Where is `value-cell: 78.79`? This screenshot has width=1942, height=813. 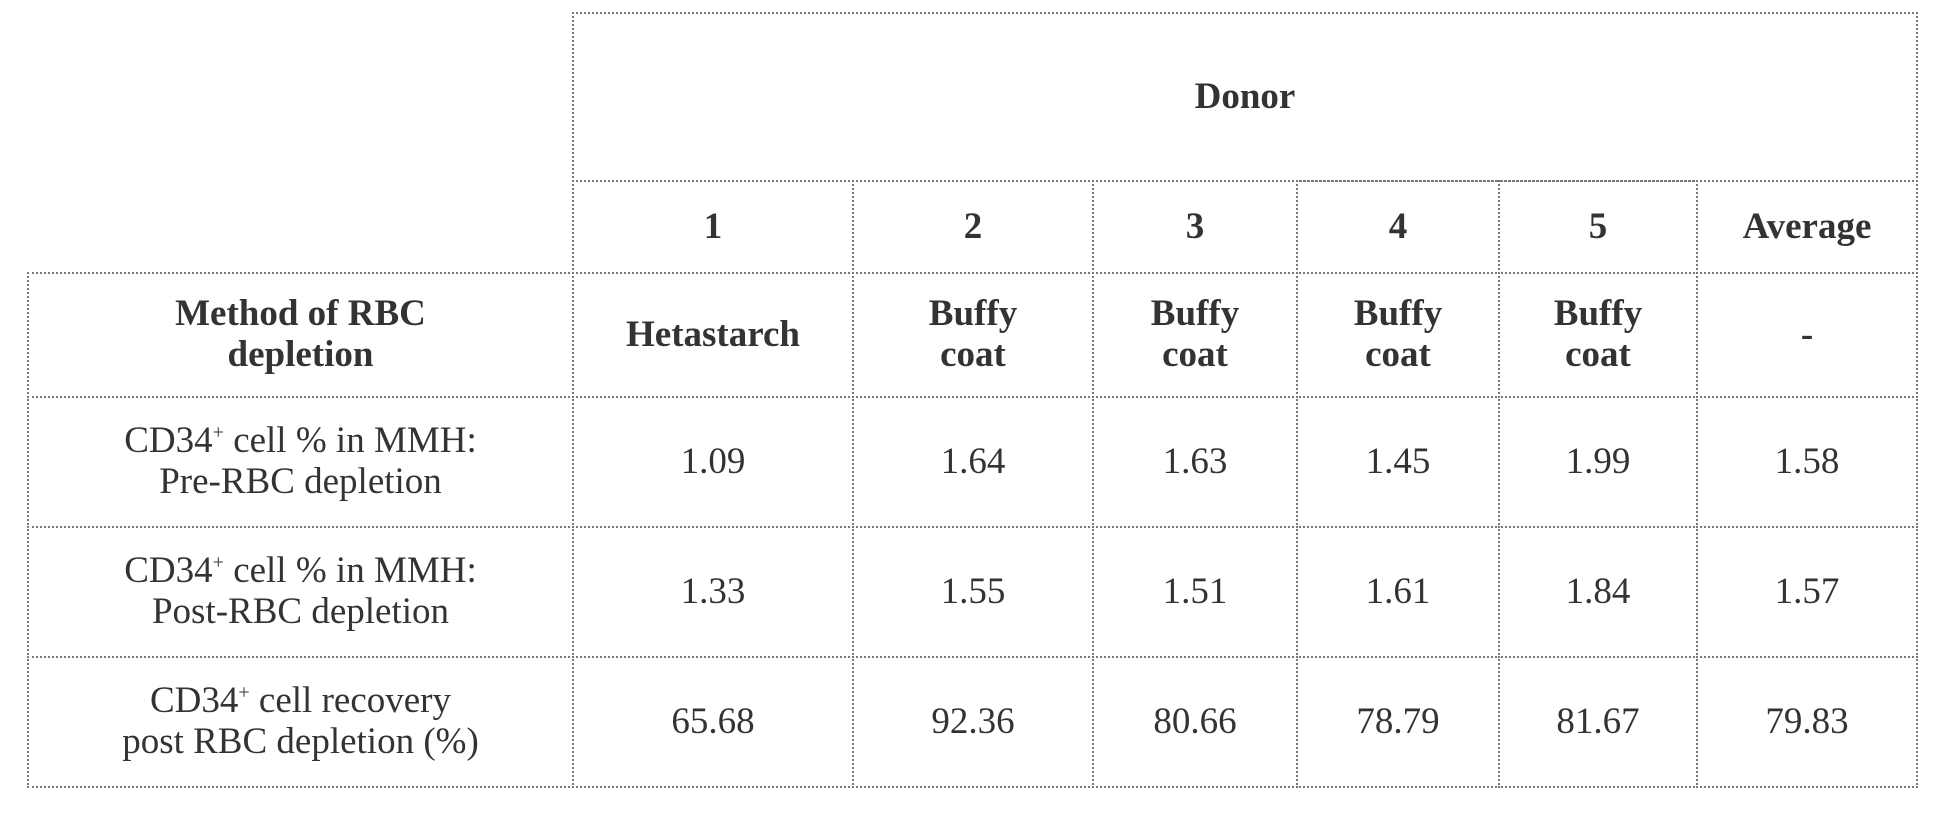 value-cell: 78.79 is located at coordinates (1398, 722).